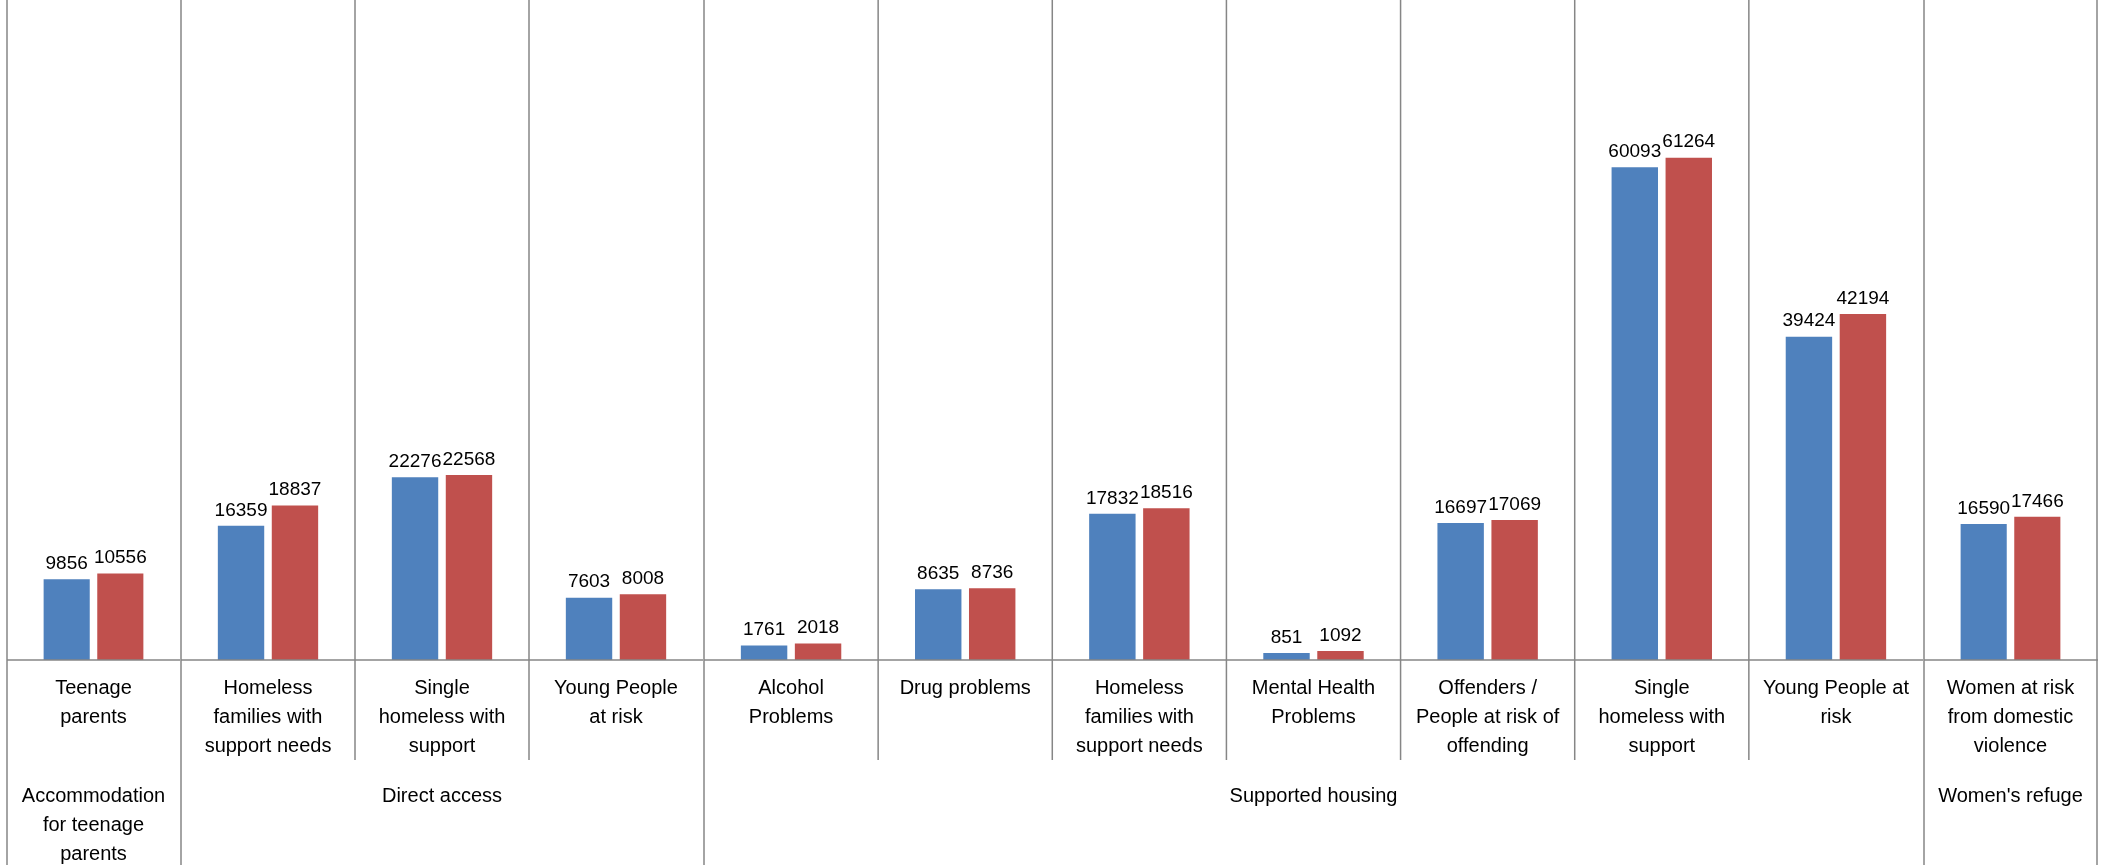 This screenshot has height=865, width=2117. I want to click on x-tick-label: Alcohol Problems, so click(791, 701).